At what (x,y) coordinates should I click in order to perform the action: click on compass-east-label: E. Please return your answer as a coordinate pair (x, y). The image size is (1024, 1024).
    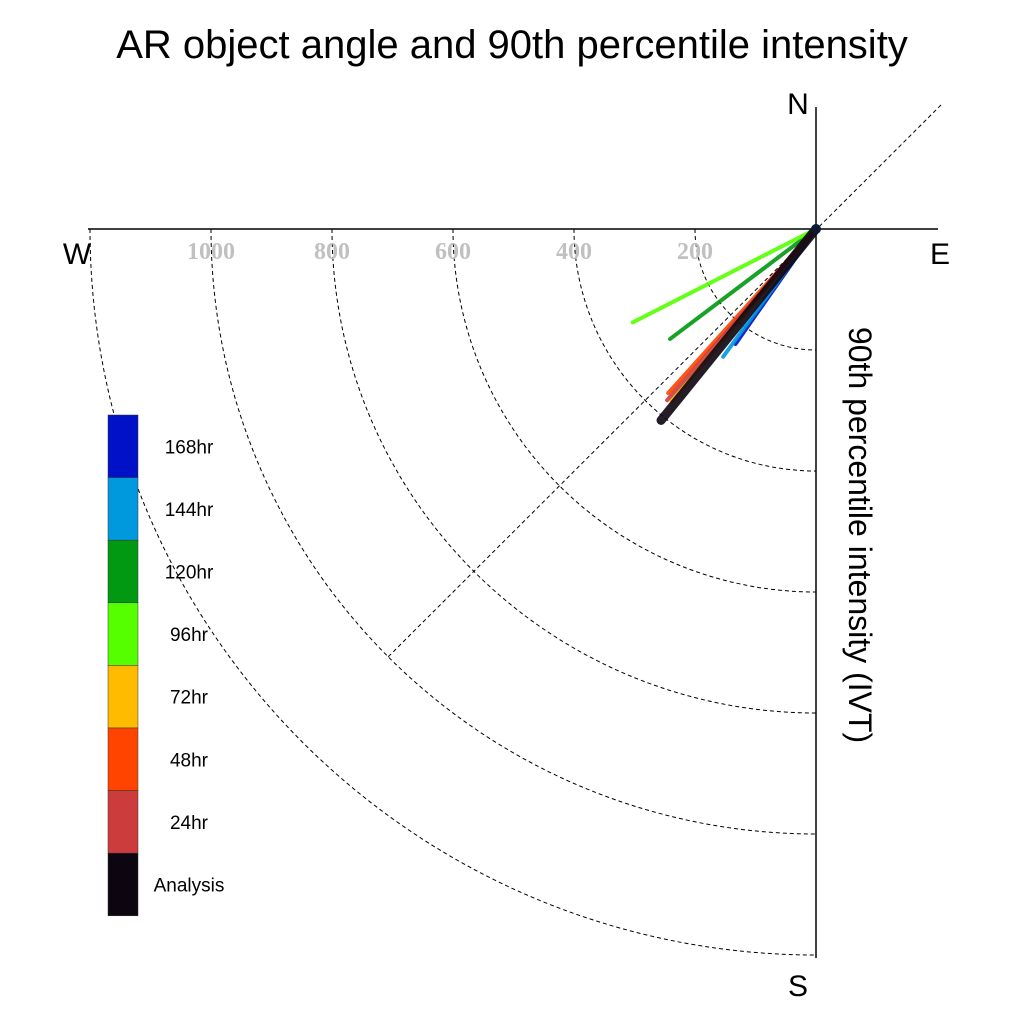
    Looking at the image, I should click on (940, 254).